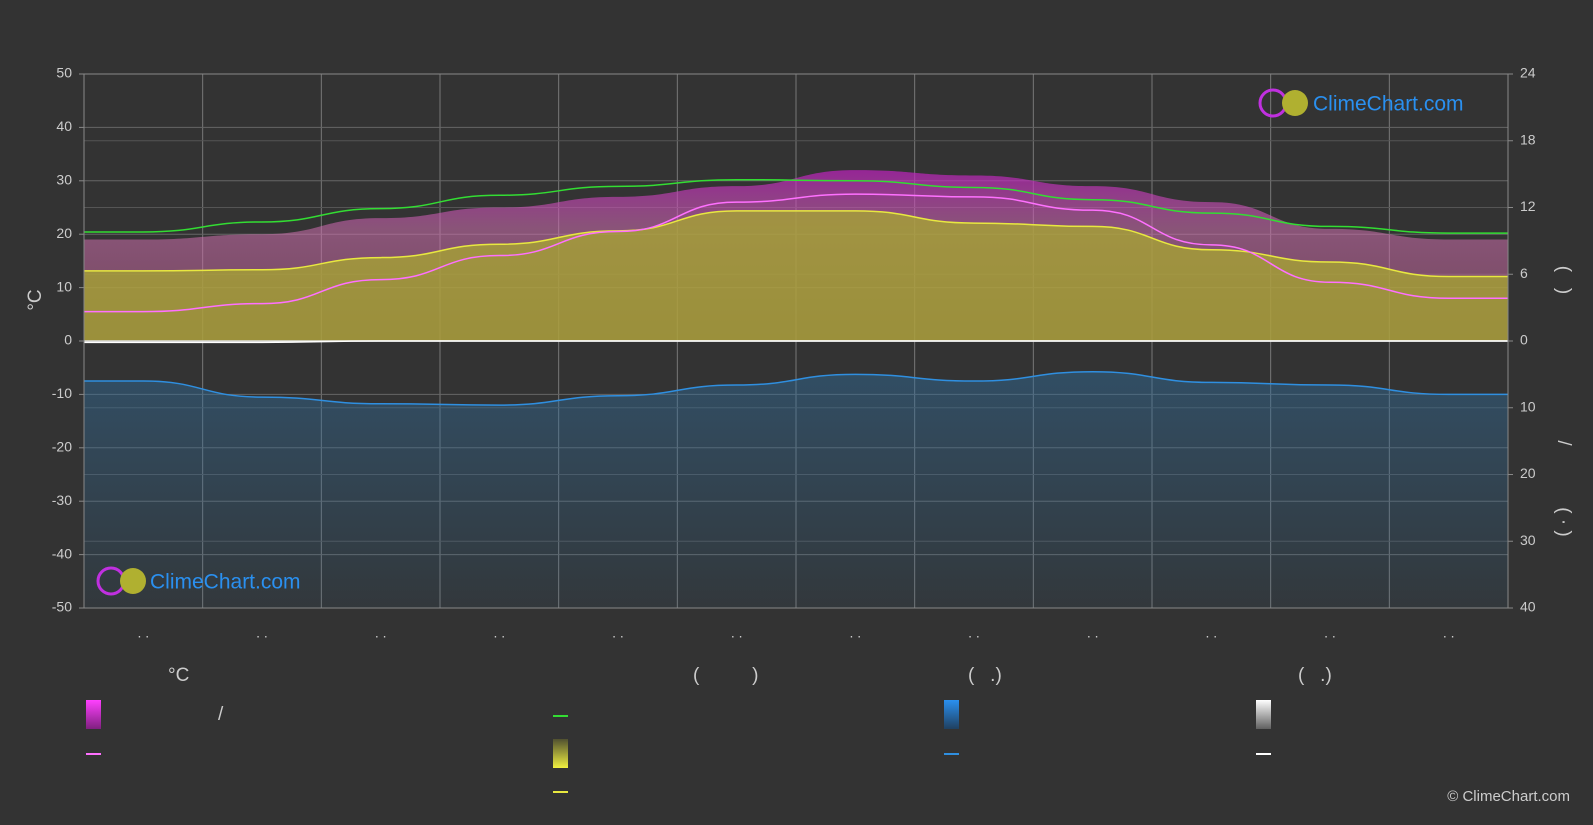 Image resolution: width=1593 pixels, height=825 pixels. What do you see at coordinates (35, 299) in the screenshot?
I see `y-axis-title: °C` at bounding box center [35, 299].